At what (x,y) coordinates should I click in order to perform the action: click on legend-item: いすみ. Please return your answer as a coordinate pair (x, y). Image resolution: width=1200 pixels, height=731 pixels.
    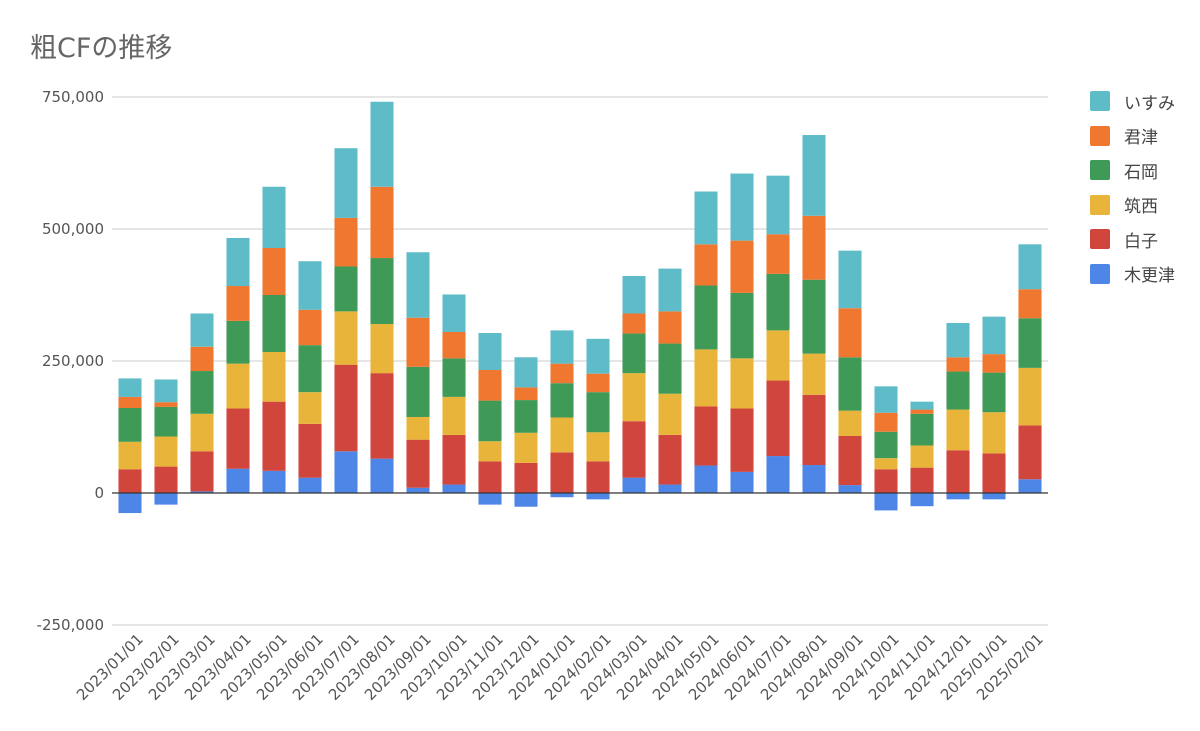
    Looking at the image, I should click on (1132, 101).